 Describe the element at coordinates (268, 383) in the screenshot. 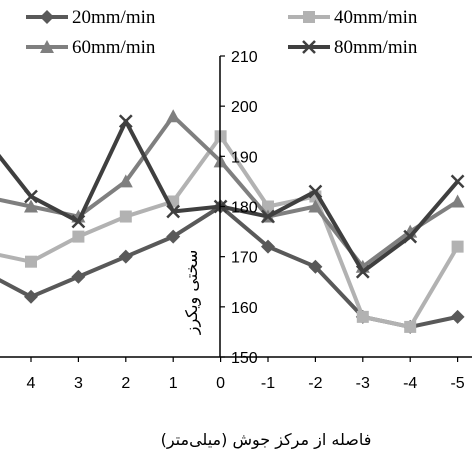

I see `x-tick-label-6: -1` at that location.